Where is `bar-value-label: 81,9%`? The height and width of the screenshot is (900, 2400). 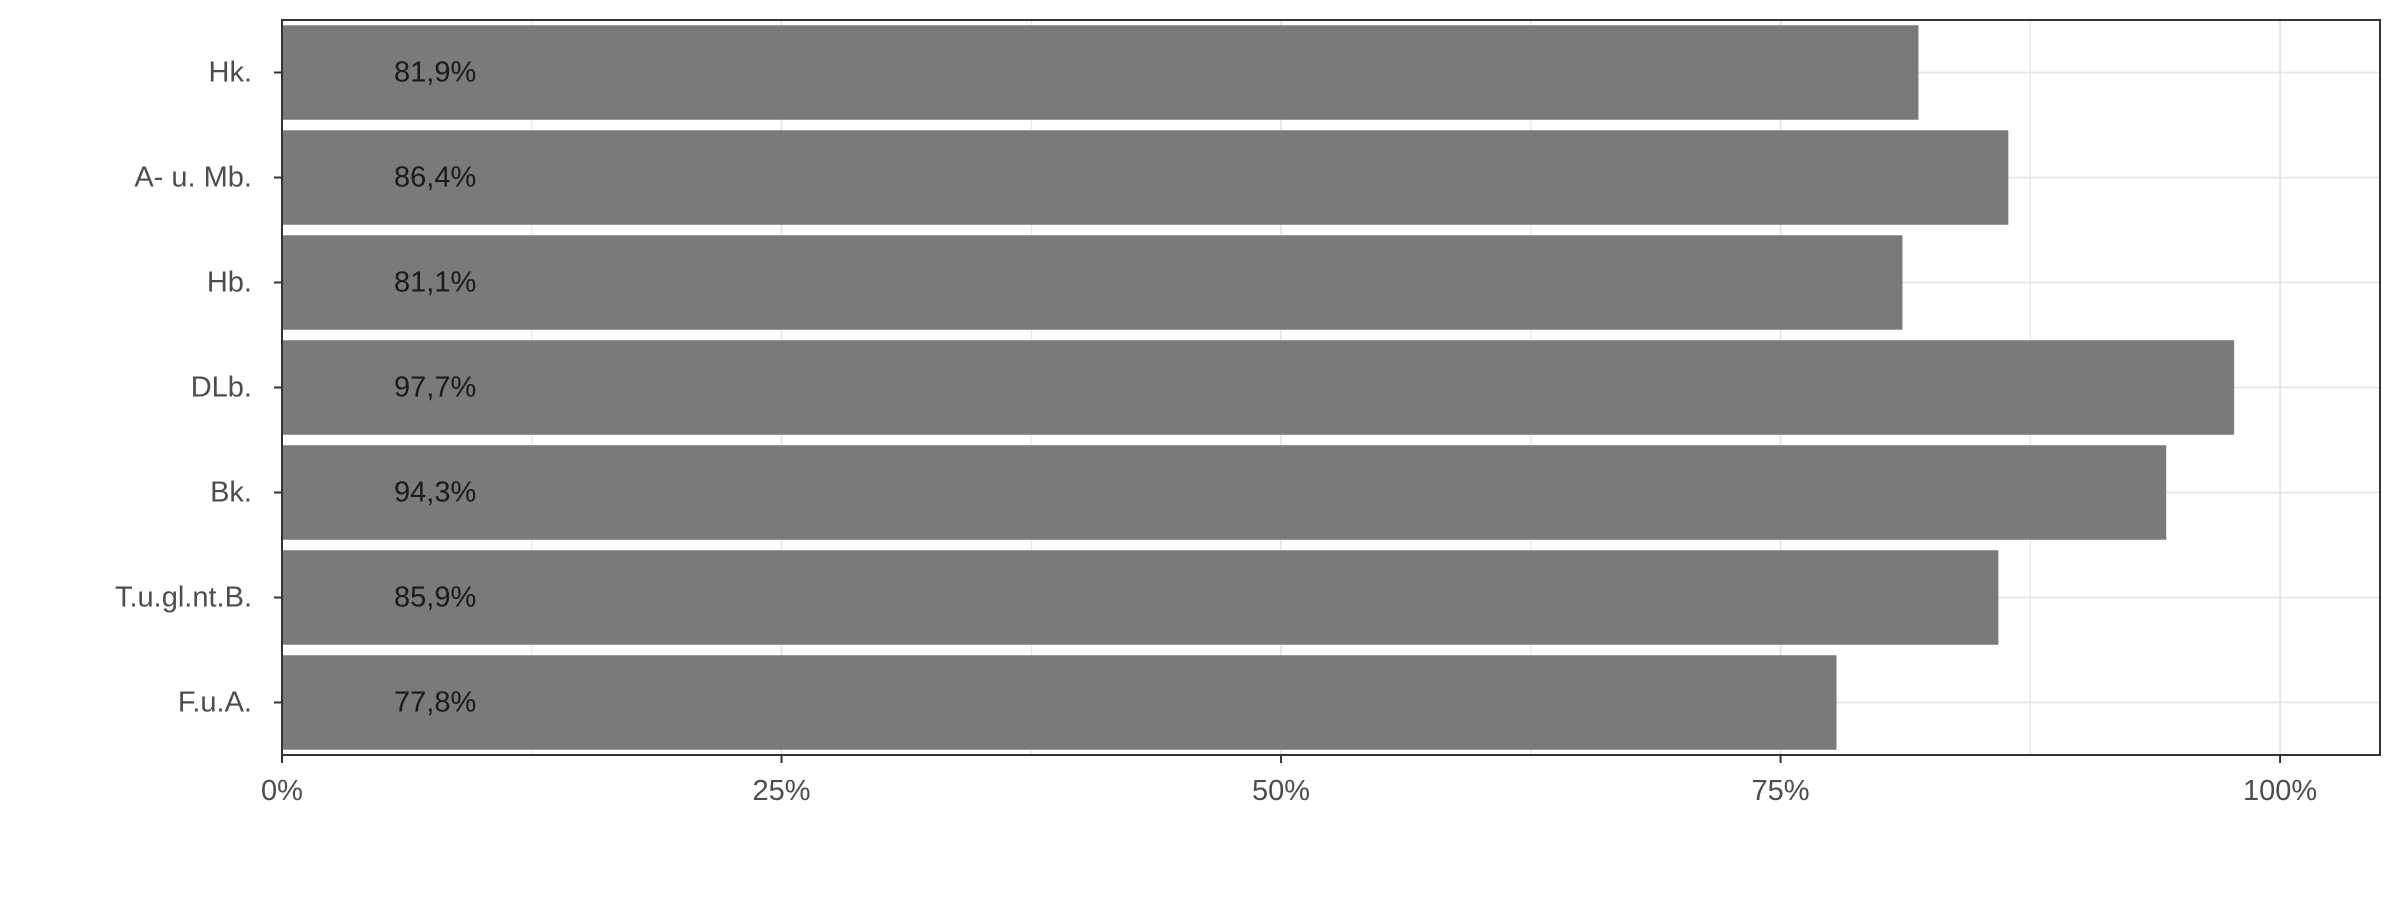
bar-value-label: 81,9% is located at coordinates (435, 73).